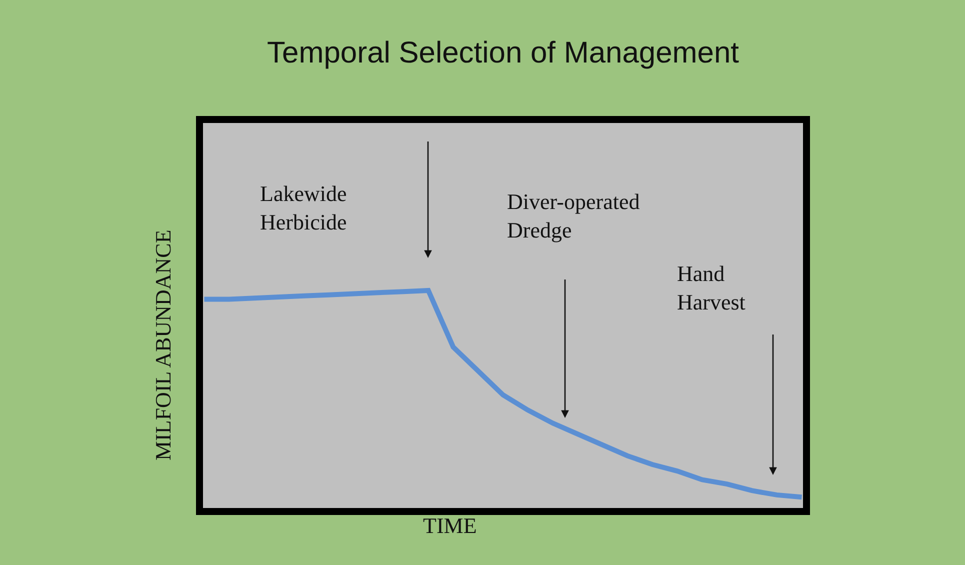 The width and height of the screenshot is (965, 565). Describe the element at coordinates (573, 216) in the screenshot. I see `text: Diver-operated Dredge` at that location.